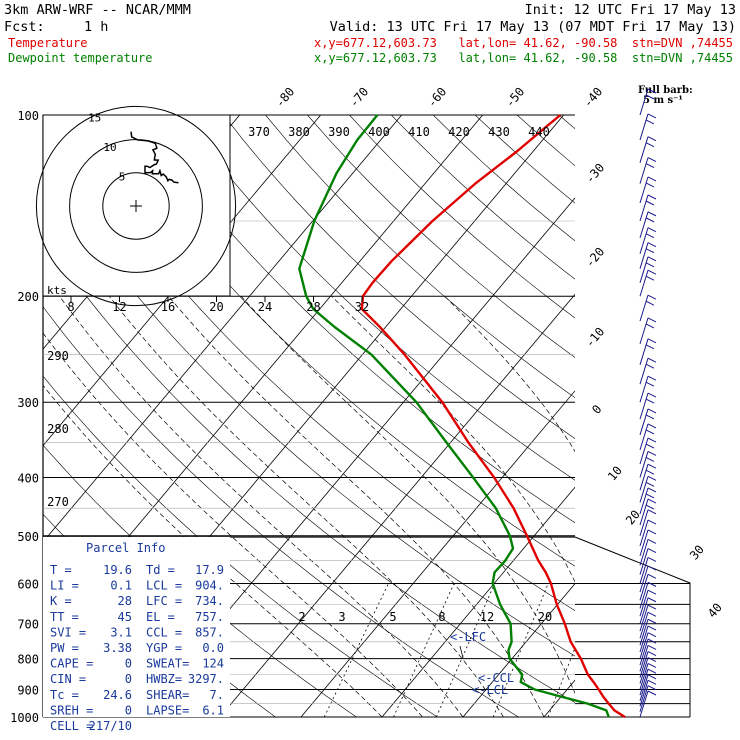  What do you see at coordinates (28, 297) in the screenshot?
I see `pressure-label-200: 200` at bounding box center [28, 297].